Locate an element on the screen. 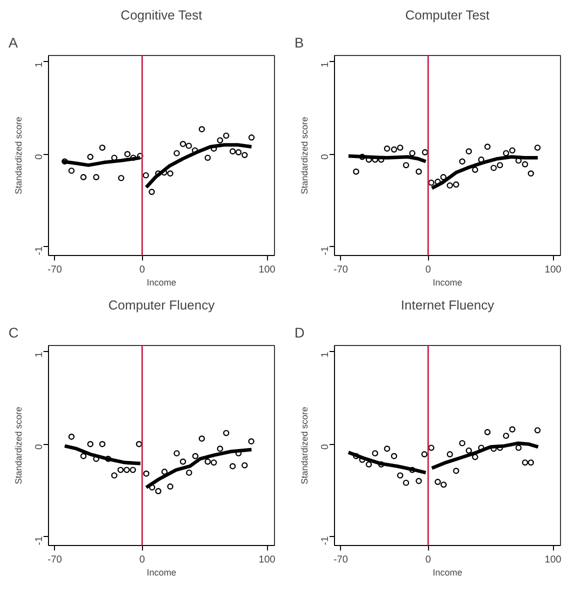 This screenshot has width=582, height=597. text: B is located at coordinates (299, 42).